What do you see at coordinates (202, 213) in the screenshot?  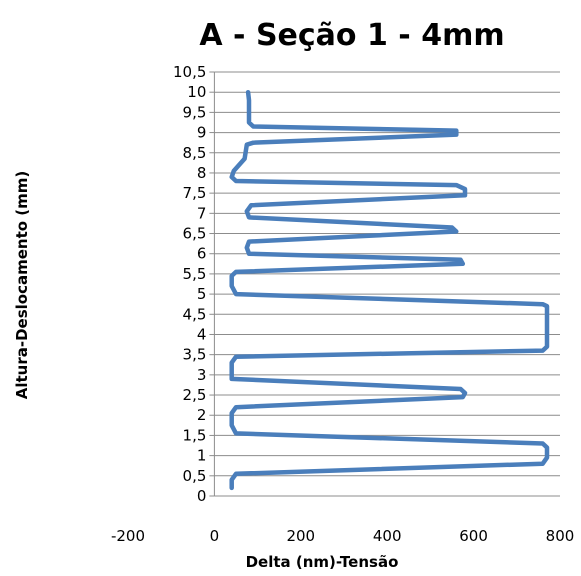 I see `y-tick-label: 7` at bounding box center [202, 213].